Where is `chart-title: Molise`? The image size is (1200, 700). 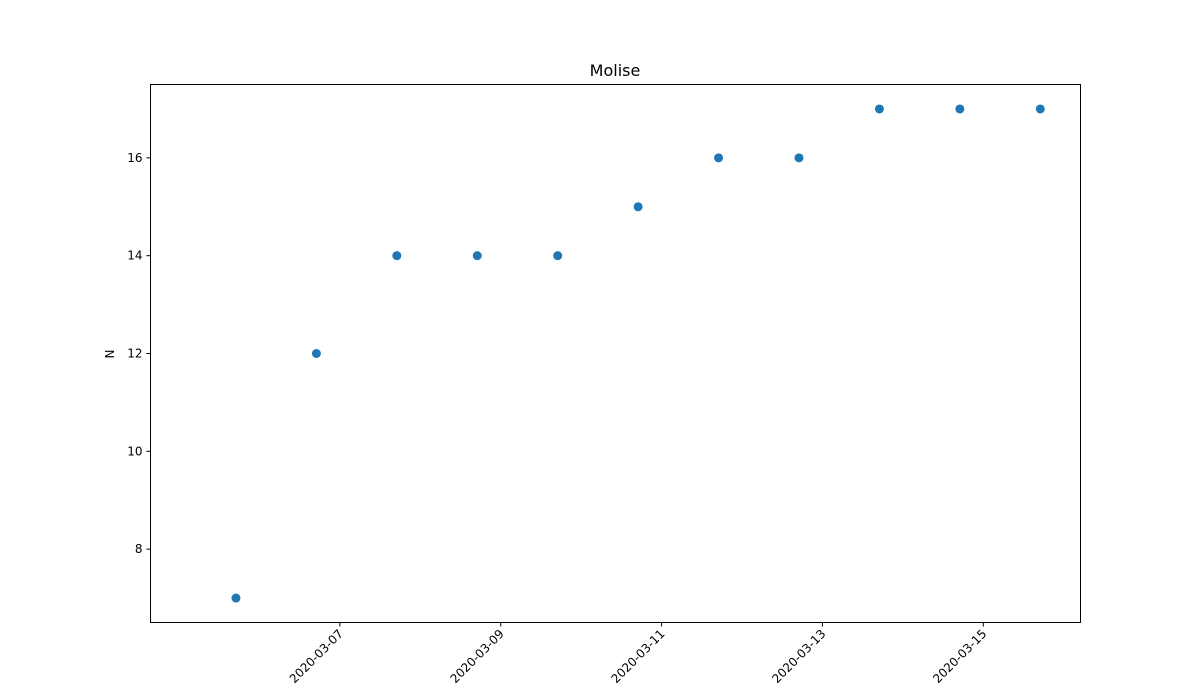 chart-title: Molise is located at coordinates (615, 70).